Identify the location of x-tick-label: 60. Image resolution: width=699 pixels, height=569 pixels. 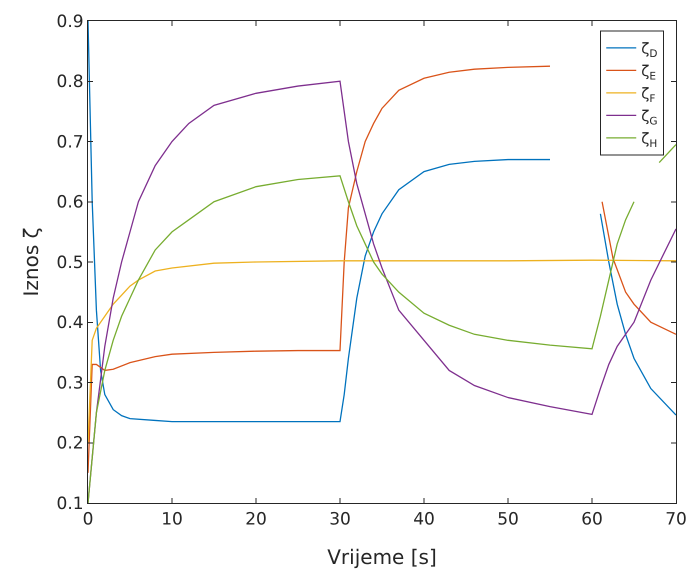
(592, 519).